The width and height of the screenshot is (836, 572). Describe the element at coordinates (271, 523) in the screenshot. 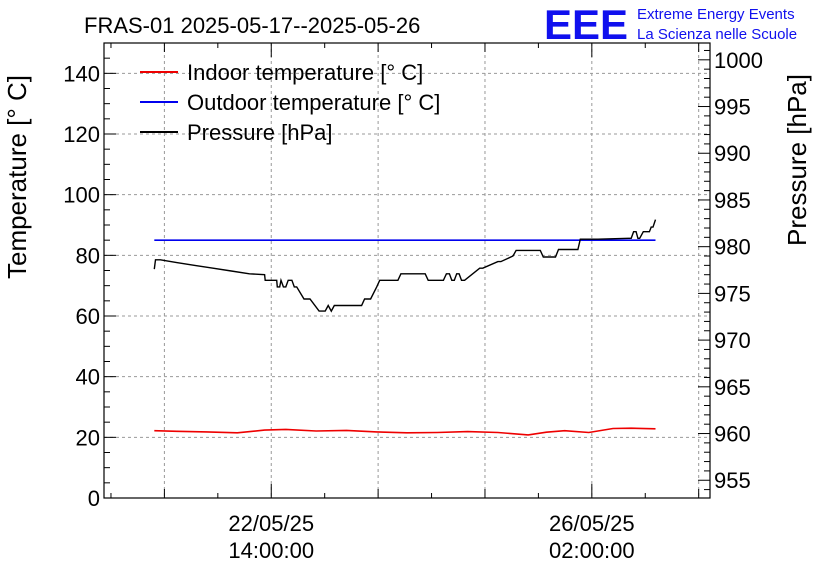

I see `x-tick-label-date: 22/05/25` at that location.